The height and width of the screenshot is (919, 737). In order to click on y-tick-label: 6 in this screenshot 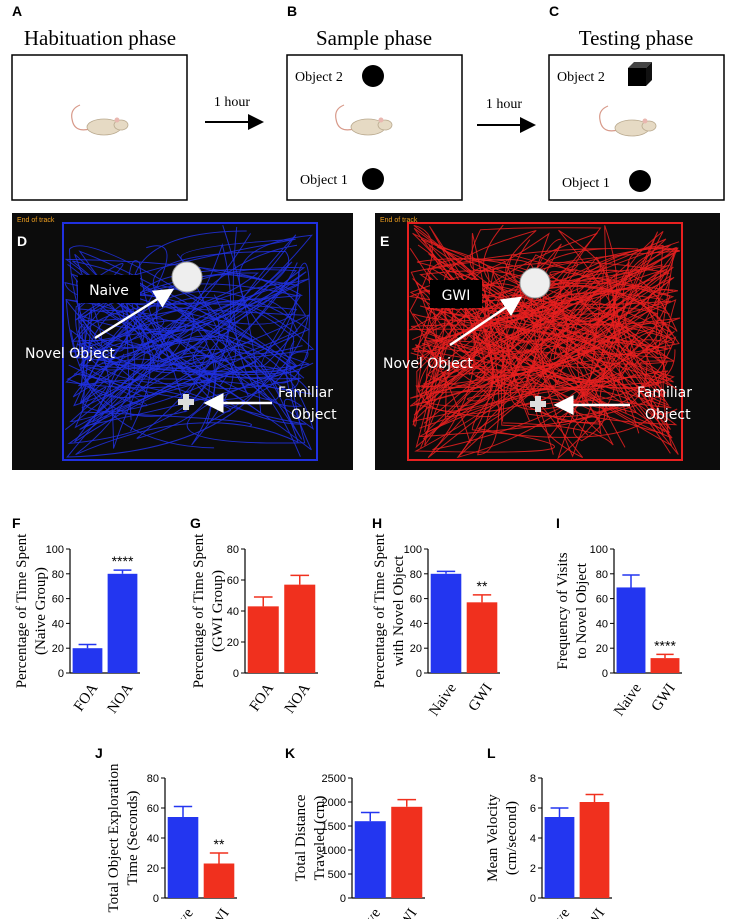, I will do `click(533, 809)`.